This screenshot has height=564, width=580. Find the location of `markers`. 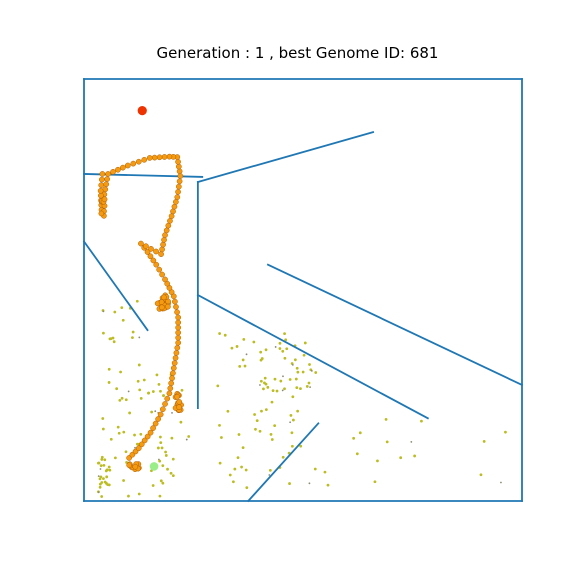

markers is located at coordinates (148, 288).